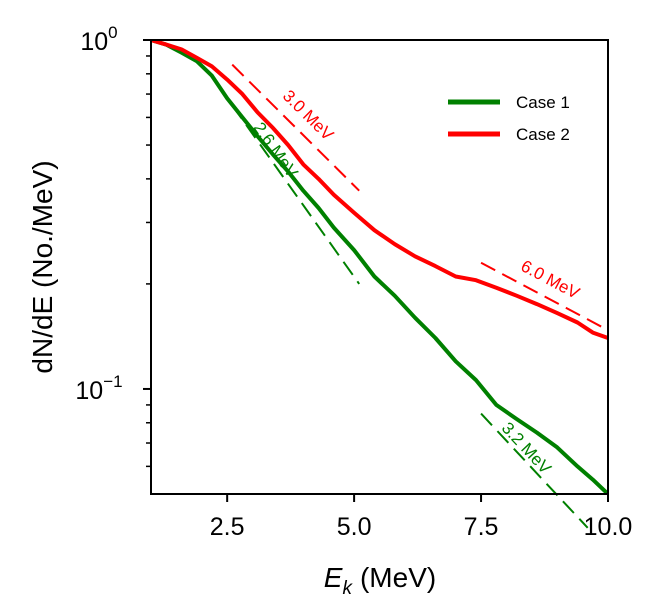 The height and width of the screenshot is (614, 663). I want to click on legend-label-case-2: Case 2, so click(543, 134).